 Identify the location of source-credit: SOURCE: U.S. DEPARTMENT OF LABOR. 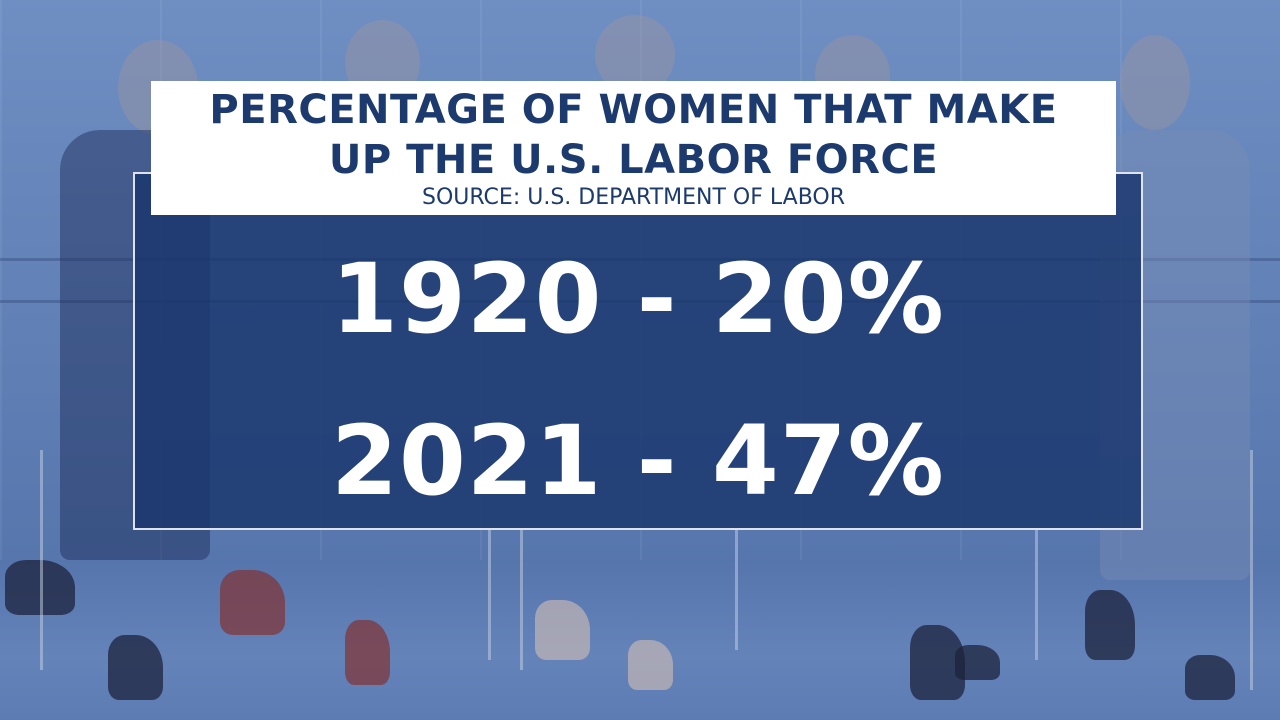
(633, 197).